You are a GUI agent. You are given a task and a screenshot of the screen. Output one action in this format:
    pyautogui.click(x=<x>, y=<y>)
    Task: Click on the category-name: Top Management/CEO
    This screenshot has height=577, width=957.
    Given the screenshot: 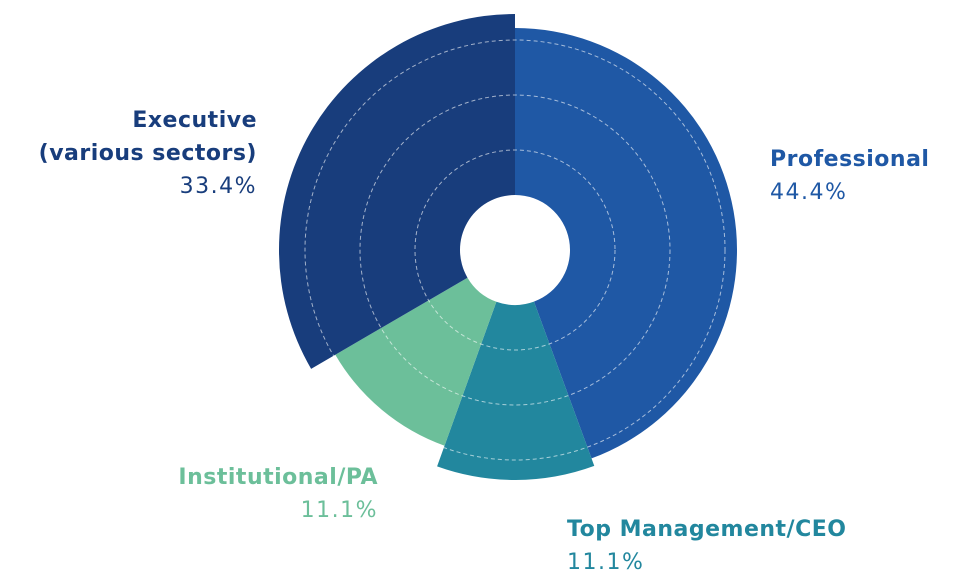 What is the action you would take?
    pyautogui.click(x=707, y=529)
    